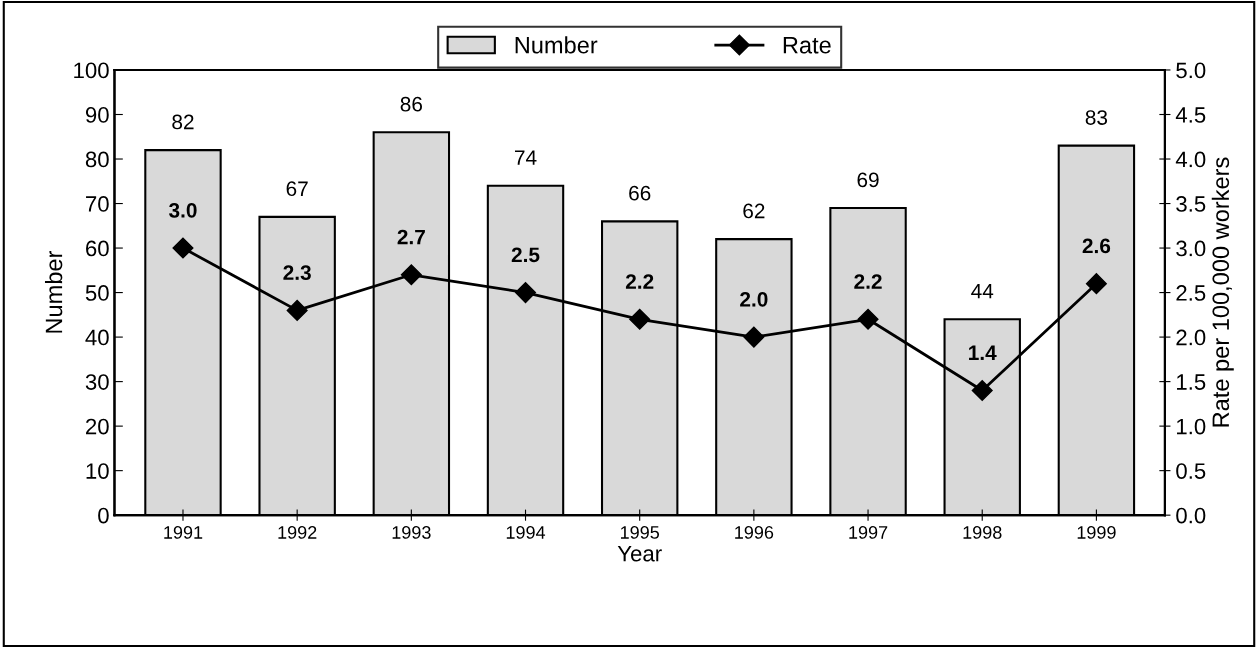 The width and height of the screenshot is (1258, 648). Describe the element at coordinates (868, 180) in the screenshot. I see `data-label: 69` at that location.